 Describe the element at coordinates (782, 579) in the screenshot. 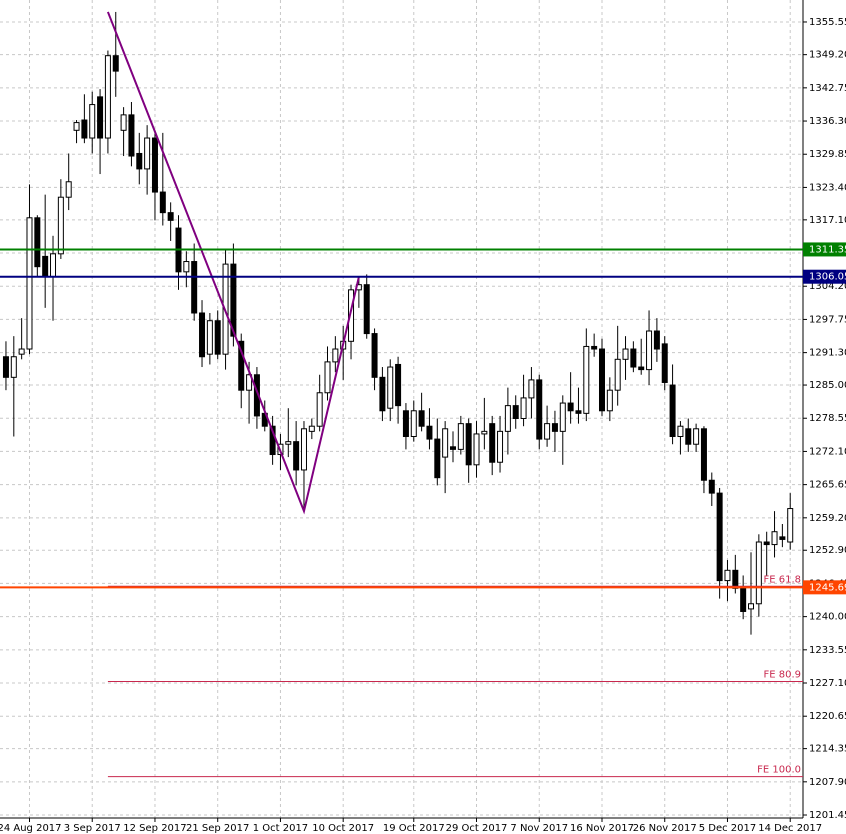

I see `fibo-label: FE 61.8` at that location.